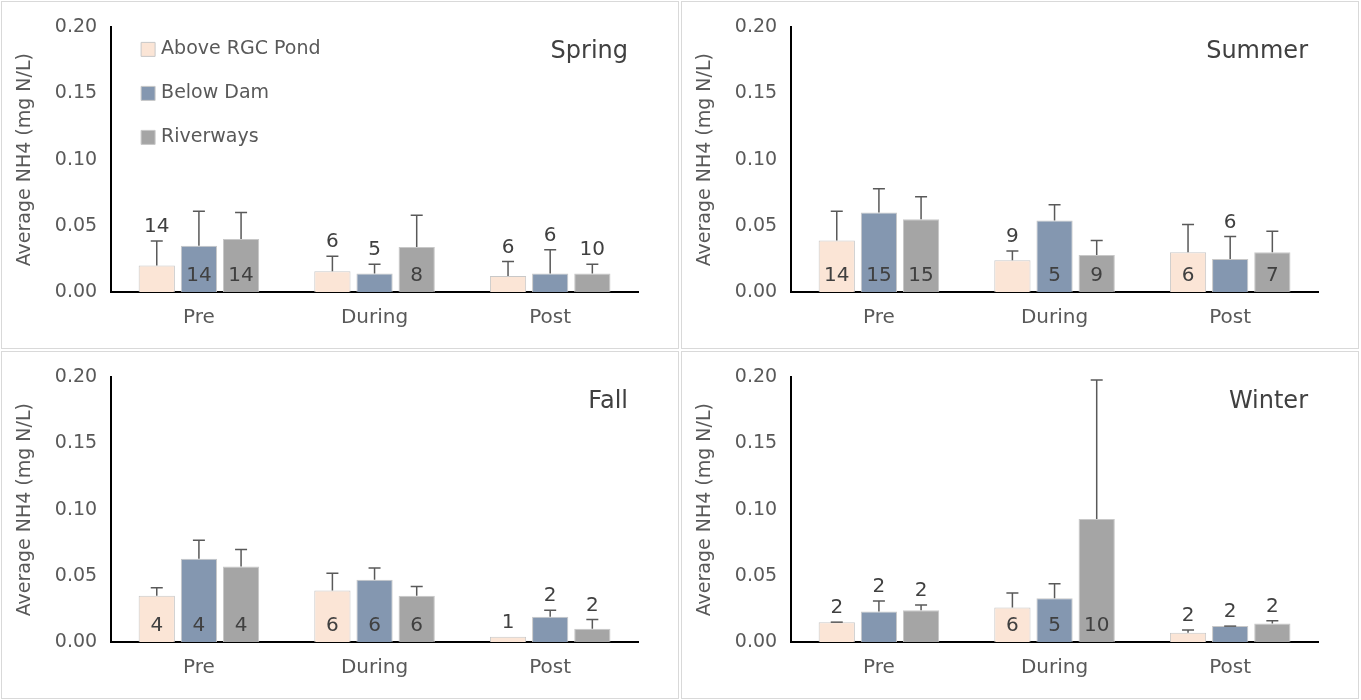 The height and width of the screenshot is (700, 1361). I want to click on chart-title: Fall, so click(608, 399).